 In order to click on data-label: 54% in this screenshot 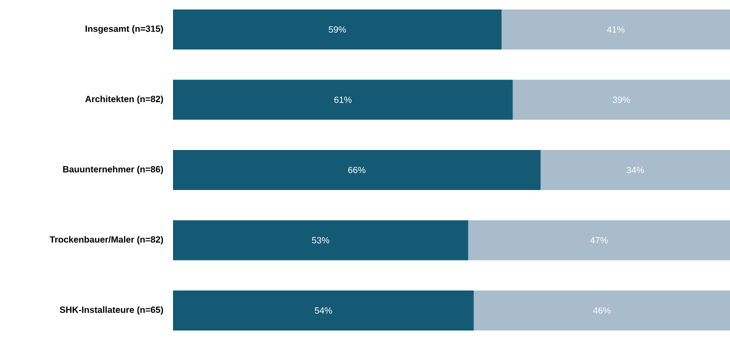, I will do `click(323, 310)`.